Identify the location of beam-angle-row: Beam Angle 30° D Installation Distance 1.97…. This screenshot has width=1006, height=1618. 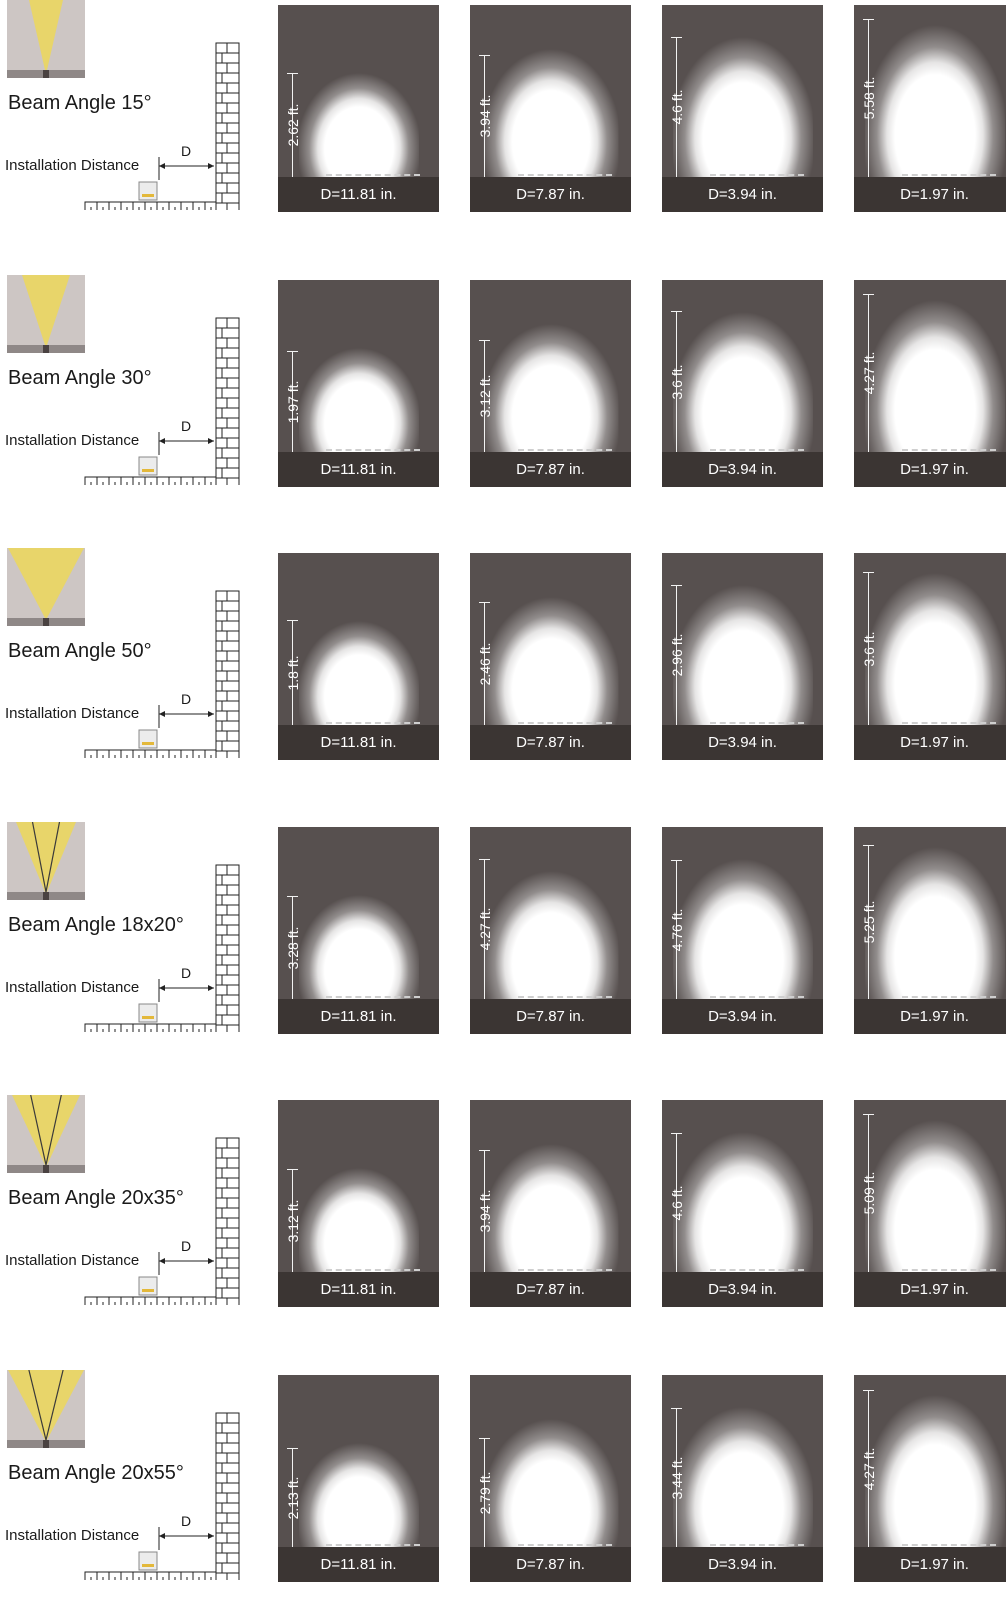
(503, 381).